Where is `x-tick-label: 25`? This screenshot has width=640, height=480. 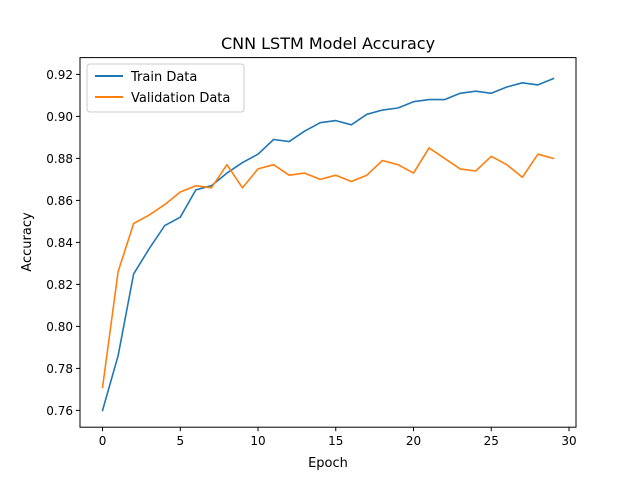 x-tick-label: 25 is located at coordinates (491, 441).